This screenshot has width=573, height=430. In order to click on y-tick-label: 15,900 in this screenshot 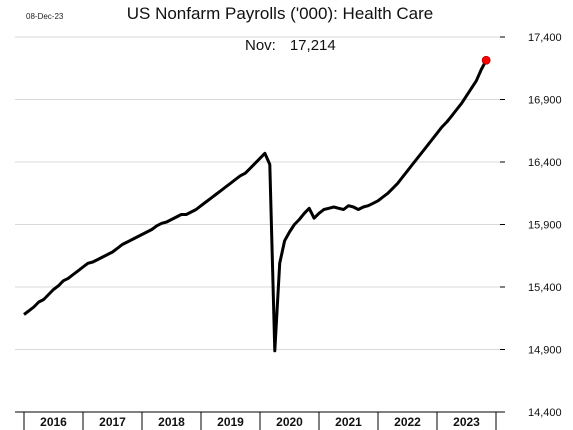, I will do `click(545, 226)`.